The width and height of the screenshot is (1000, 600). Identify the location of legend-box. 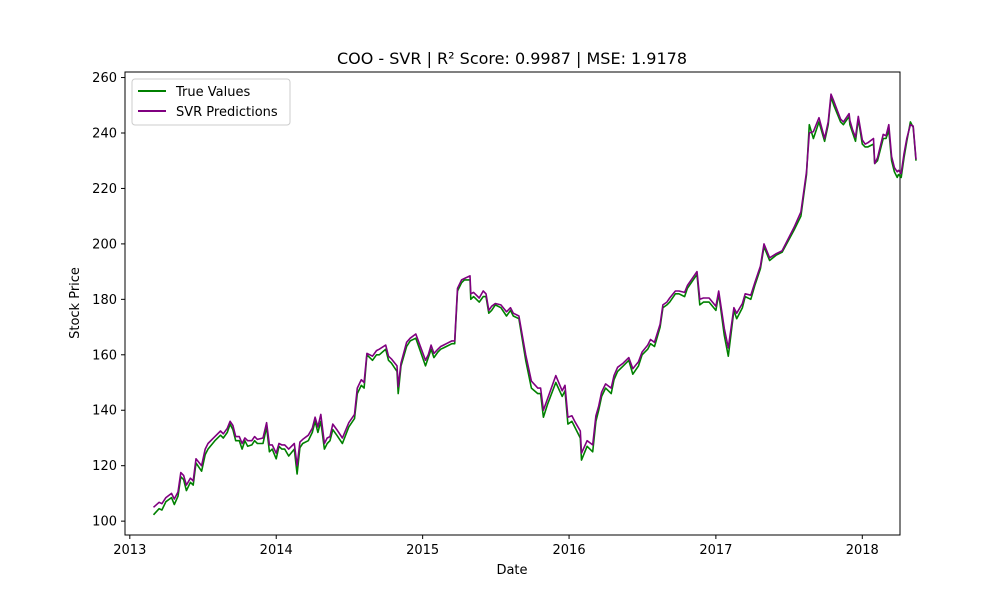
(211, 102).